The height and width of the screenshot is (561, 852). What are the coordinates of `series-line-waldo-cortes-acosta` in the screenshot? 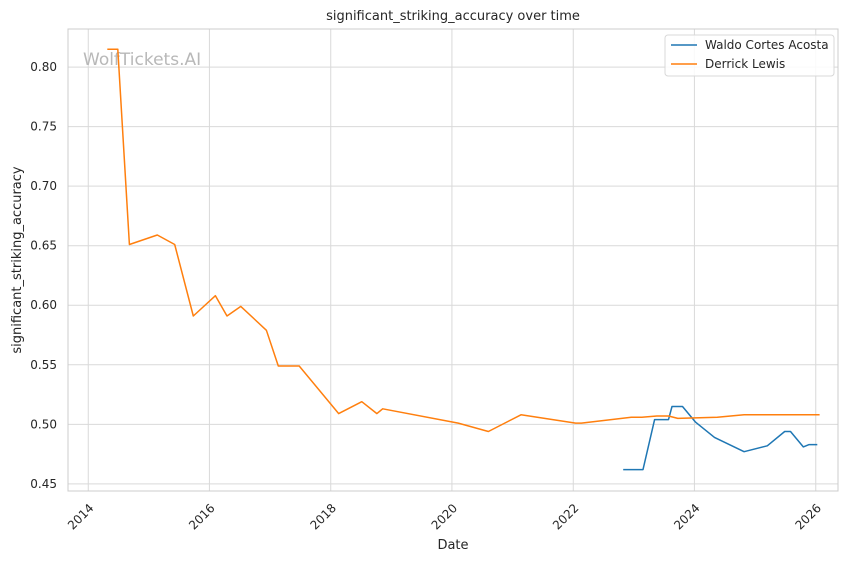 It's located at (720, 438).